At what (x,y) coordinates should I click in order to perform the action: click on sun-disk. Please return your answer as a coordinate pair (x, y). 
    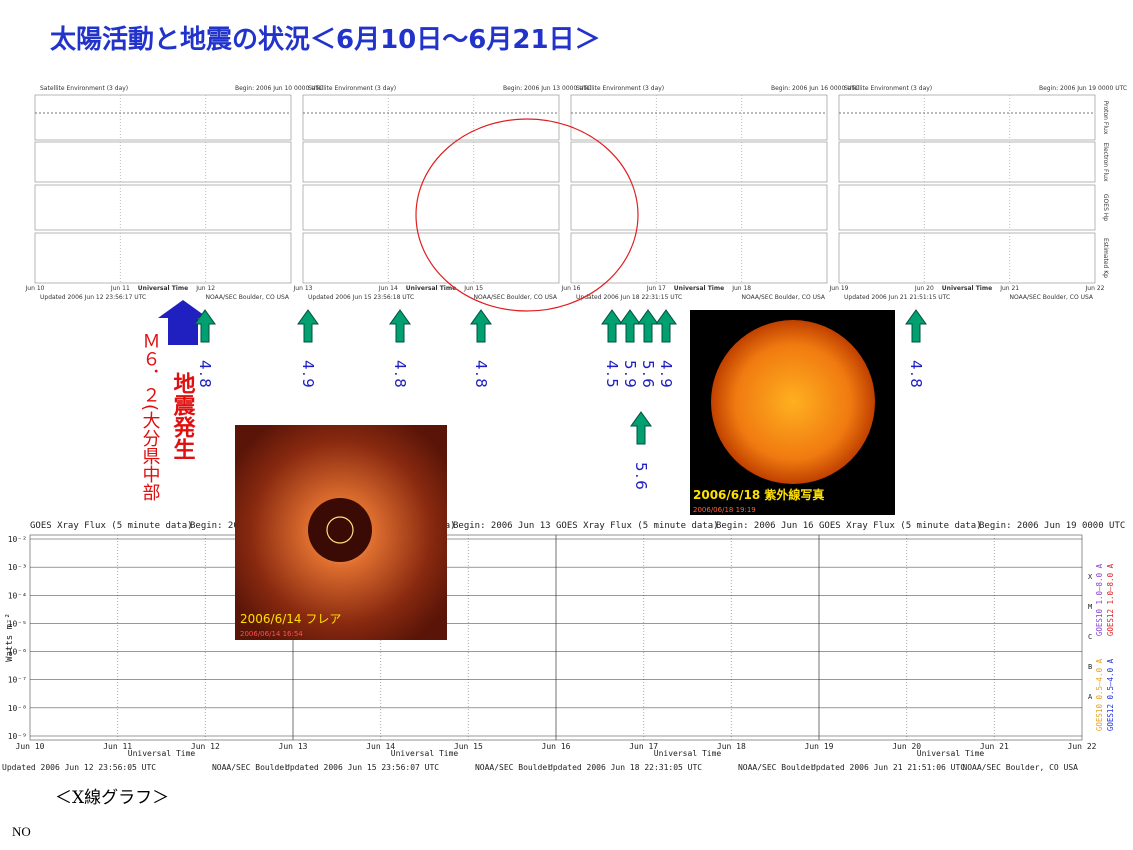
    Looking at the image, I should click on (793, 402).